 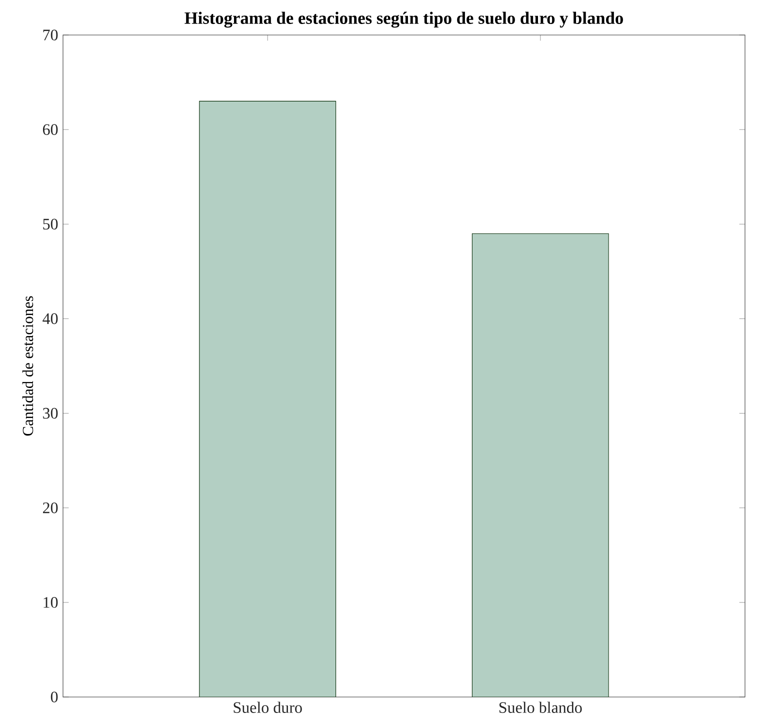 What do you see at coordinates (50, 129) in the screenshot?
I see `y-tick-label: 60` at bounding box center [50, 129].